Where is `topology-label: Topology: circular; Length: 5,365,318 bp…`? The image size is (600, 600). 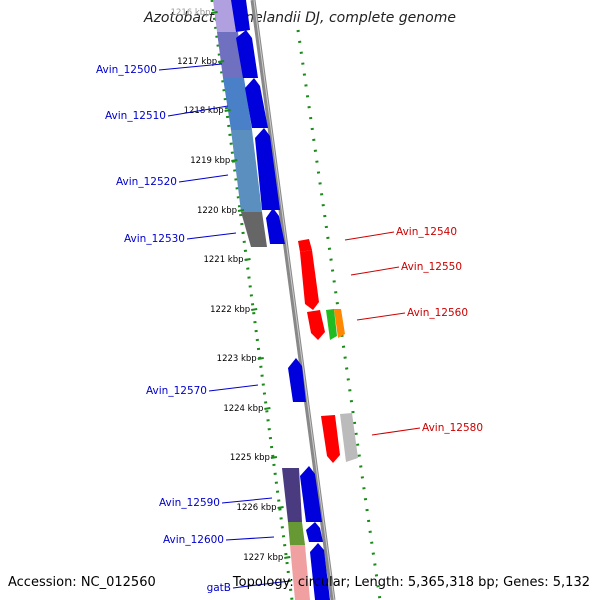
topology-label: Topology: circular; Length: 5,365,318 bp… is located at coordinates (411, 582).